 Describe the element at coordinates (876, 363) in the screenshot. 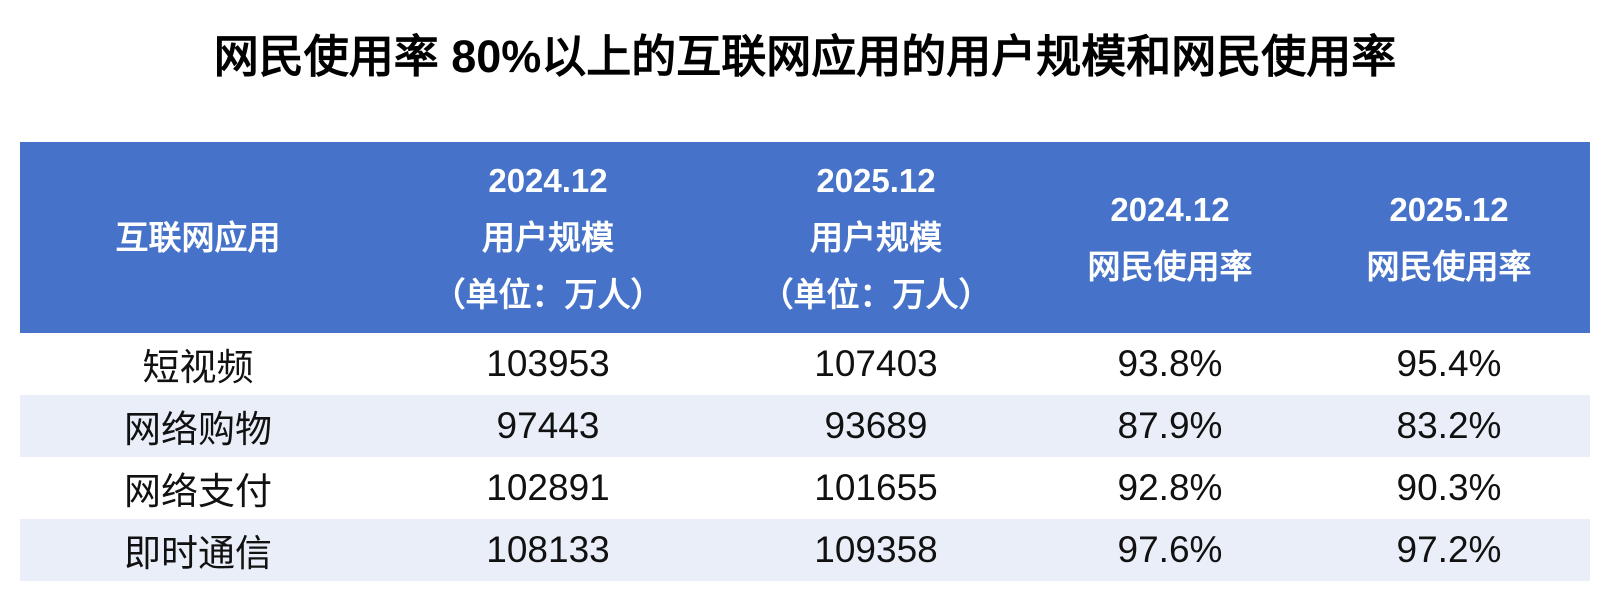

I see `cell-scale-2025: 107403` at that location.